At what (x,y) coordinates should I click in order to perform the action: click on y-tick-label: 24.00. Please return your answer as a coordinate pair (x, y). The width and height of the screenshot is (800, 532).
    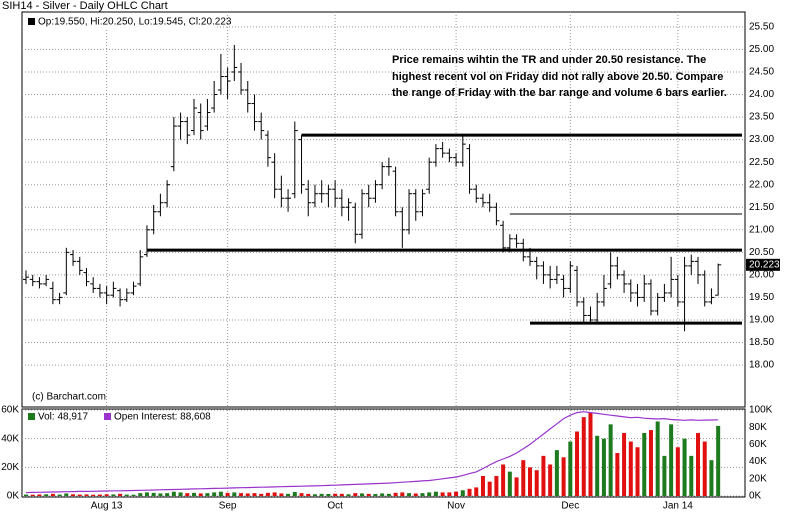
    Looking at the image, I should click on (761, 94).